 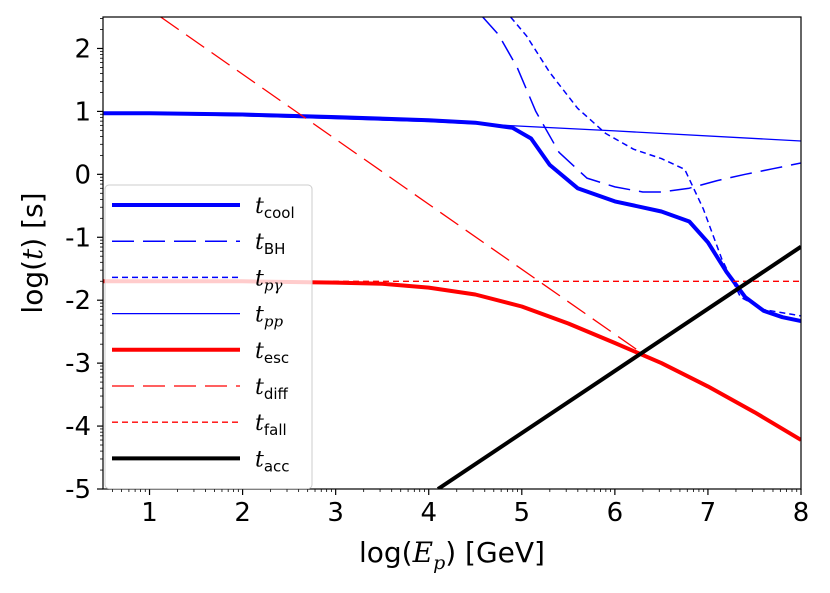 I want to click on y-tick-label: -2, so click(x=78, y=301).